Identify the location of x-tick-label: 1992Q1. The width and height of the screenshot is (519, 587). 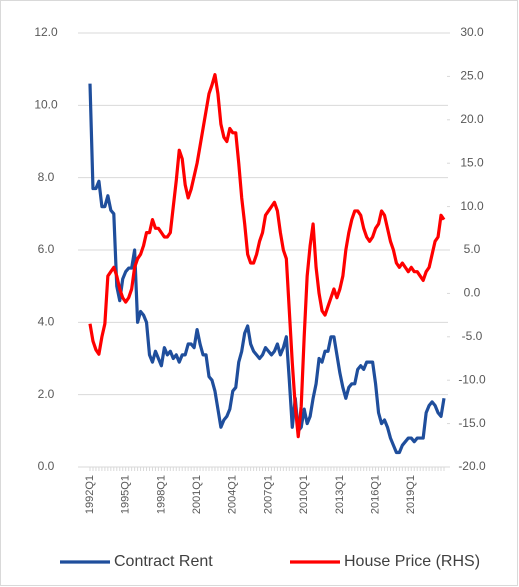
(90, 494).